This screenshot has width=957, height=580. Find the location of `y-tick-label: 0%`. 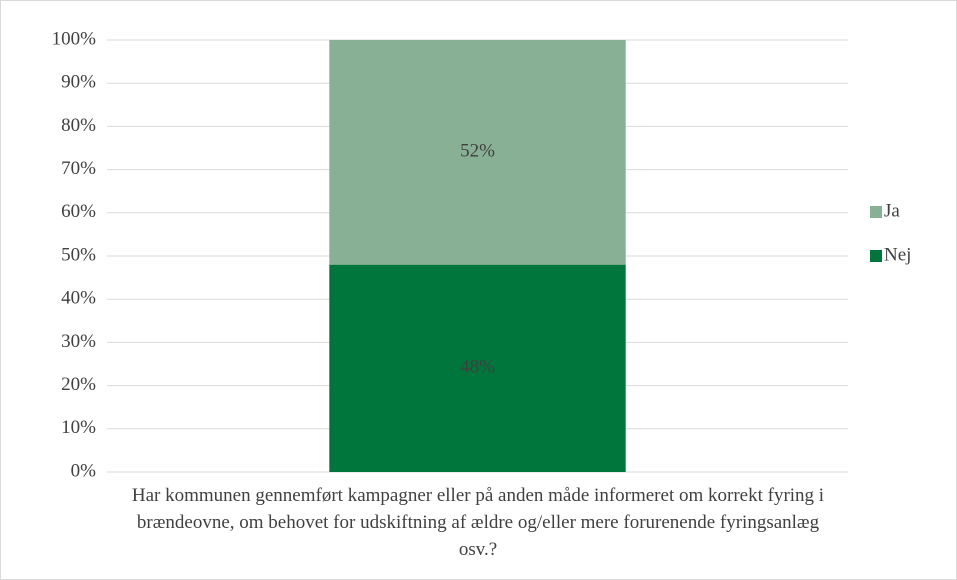

y-tick-label: 0% is located at coordinates (84, 470).